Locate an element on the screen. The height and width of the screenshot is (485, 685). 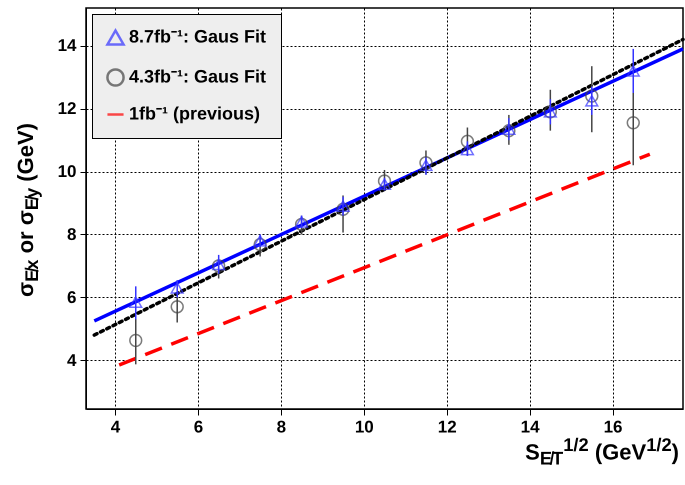
x-tick-label: 4 is located at coordinates (115, 427).